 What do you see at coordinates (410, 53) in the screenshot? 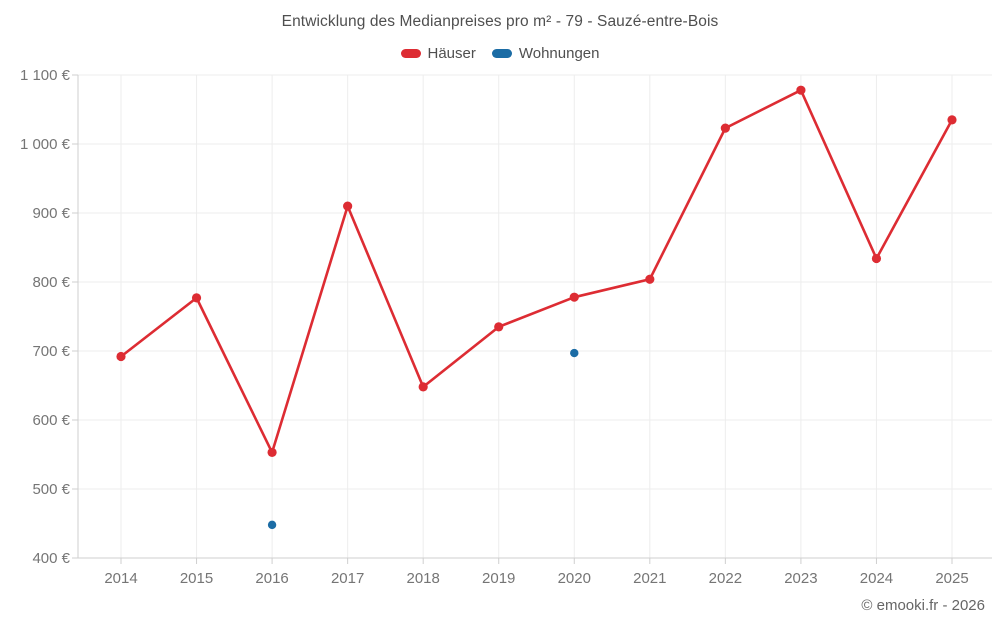
I see `legend-swatch-haeuser-icon` at bounding box center [410, 53].